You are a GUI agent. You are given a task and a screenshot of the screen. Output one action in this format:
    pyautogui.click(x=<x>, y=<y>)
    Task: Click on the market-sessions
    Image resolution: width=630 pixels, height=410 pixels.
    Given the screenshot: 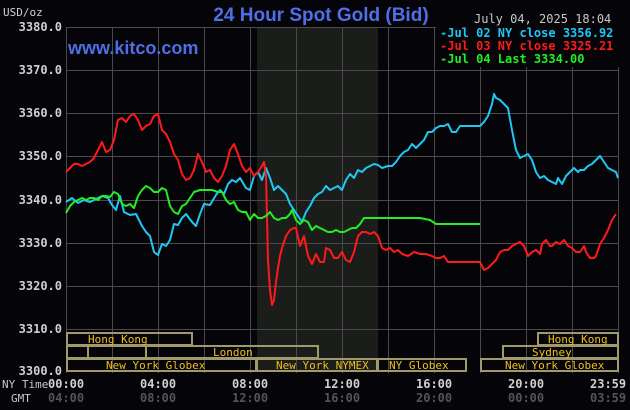 What is the action you would take?
    pyautogui.click(x=342, y=352)
    